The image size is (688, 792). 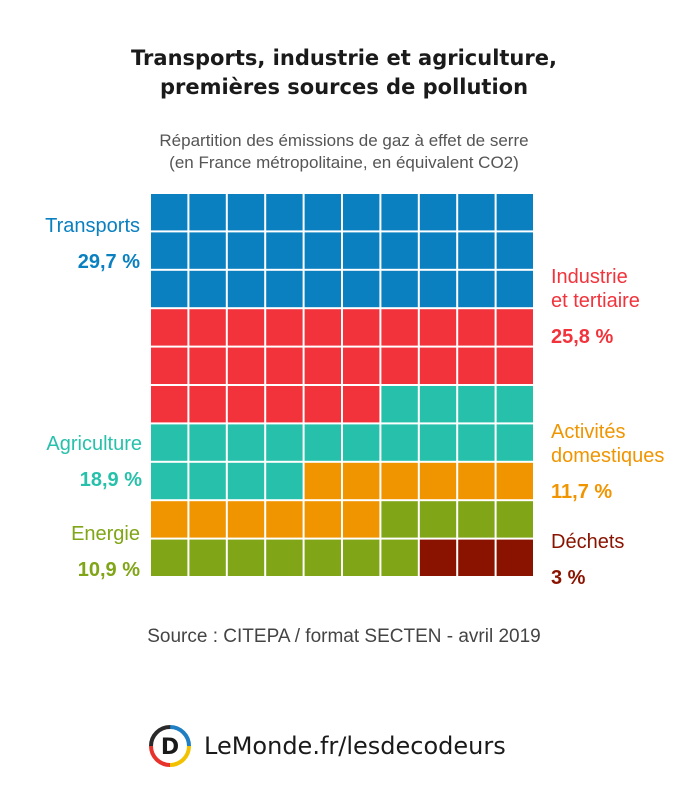 I want to click on label-value: 25,8 %, so click(x=582, y=337).